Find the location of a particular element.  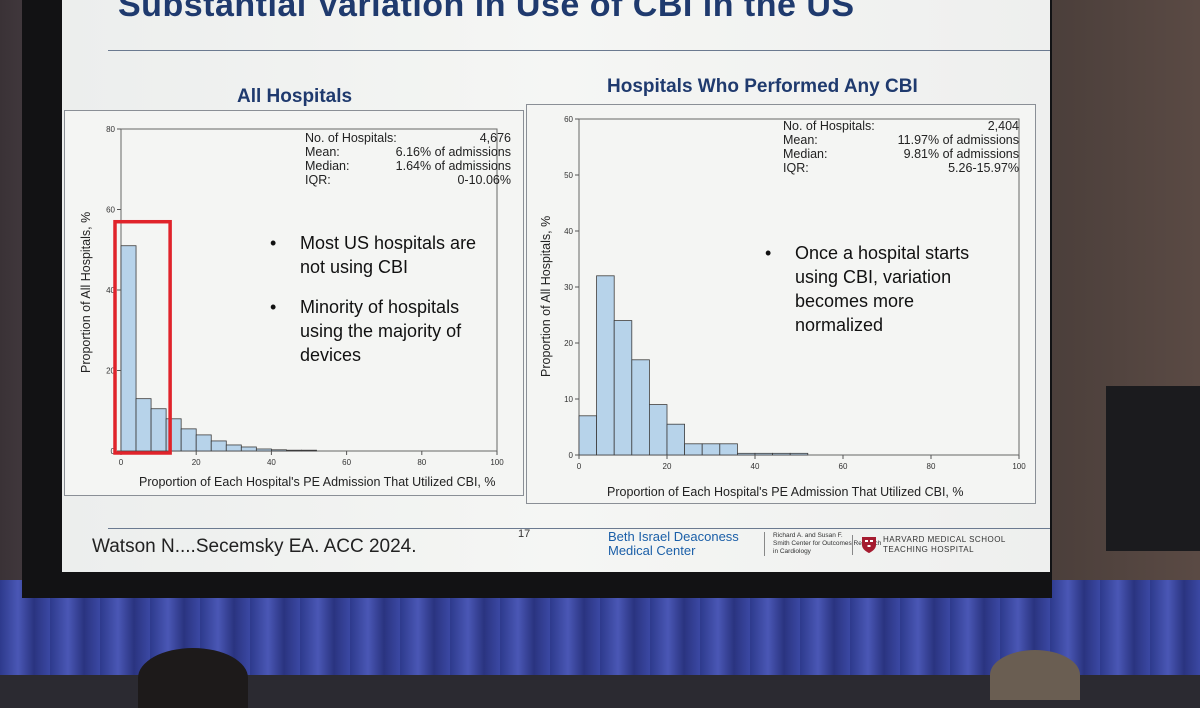

smith-logo-line2: Smith Center for Outcomes Research is located at coordinates (827, 543).